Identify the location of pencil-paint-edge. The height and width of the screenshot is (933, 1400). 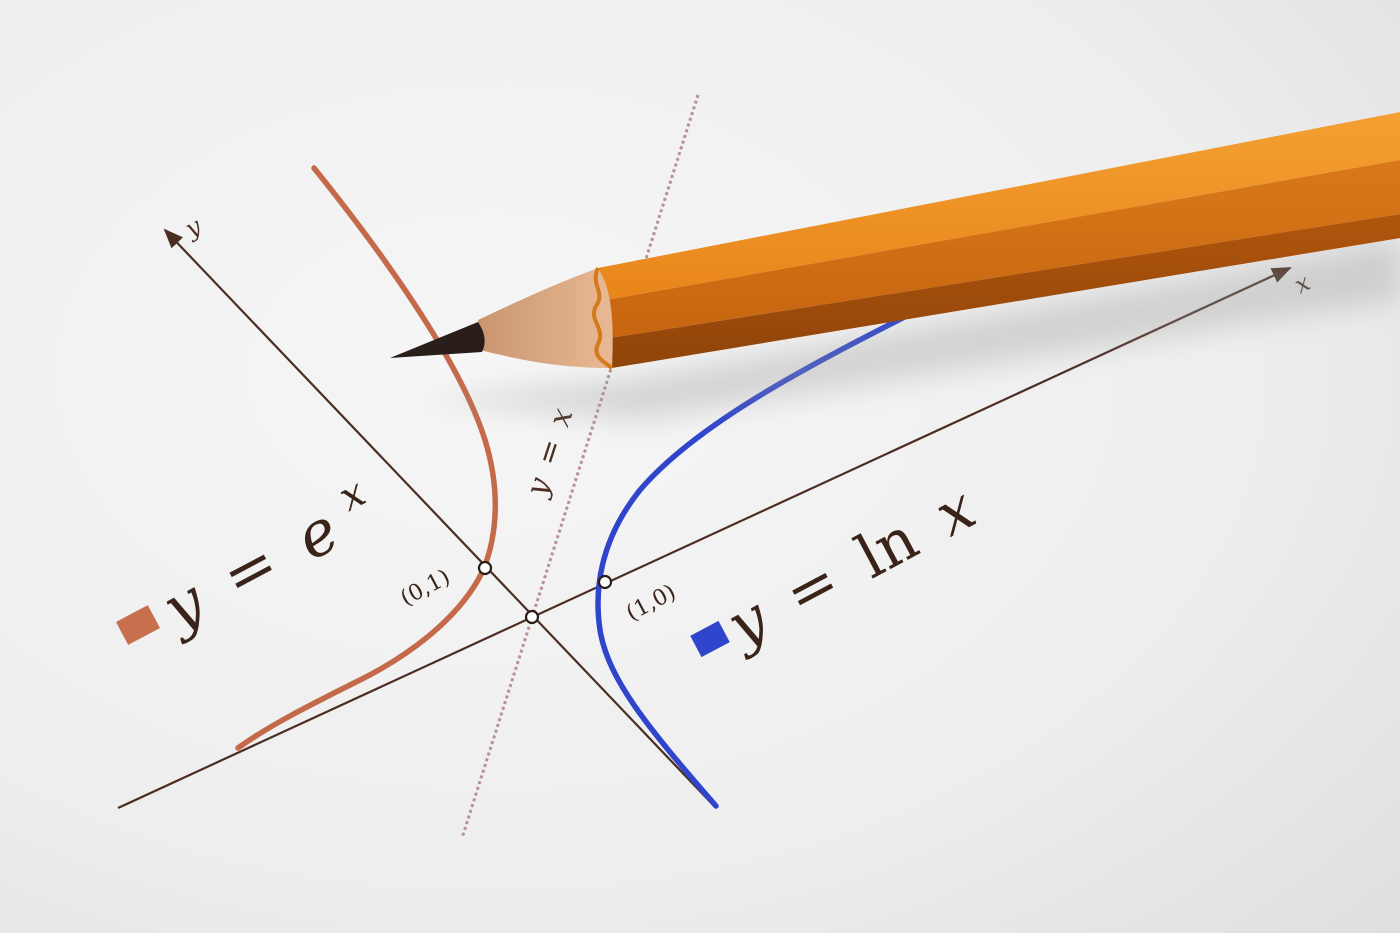
(603, 318).